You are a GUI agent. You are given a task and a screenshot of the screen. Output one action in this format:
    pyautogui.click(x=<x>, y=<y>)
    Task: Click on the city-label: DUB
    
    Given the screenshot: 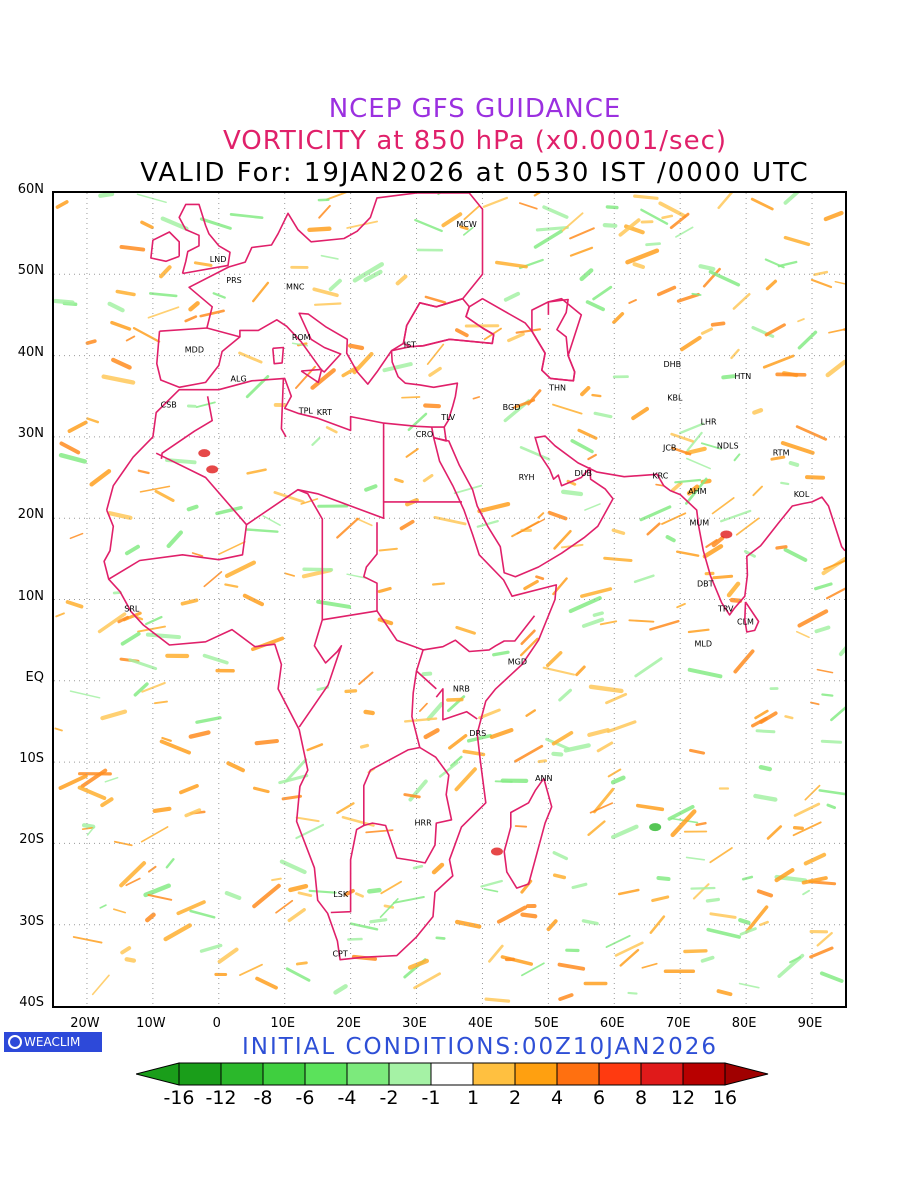 What is the action you would take?
    pyautogui.click(x=584, y=473)
    